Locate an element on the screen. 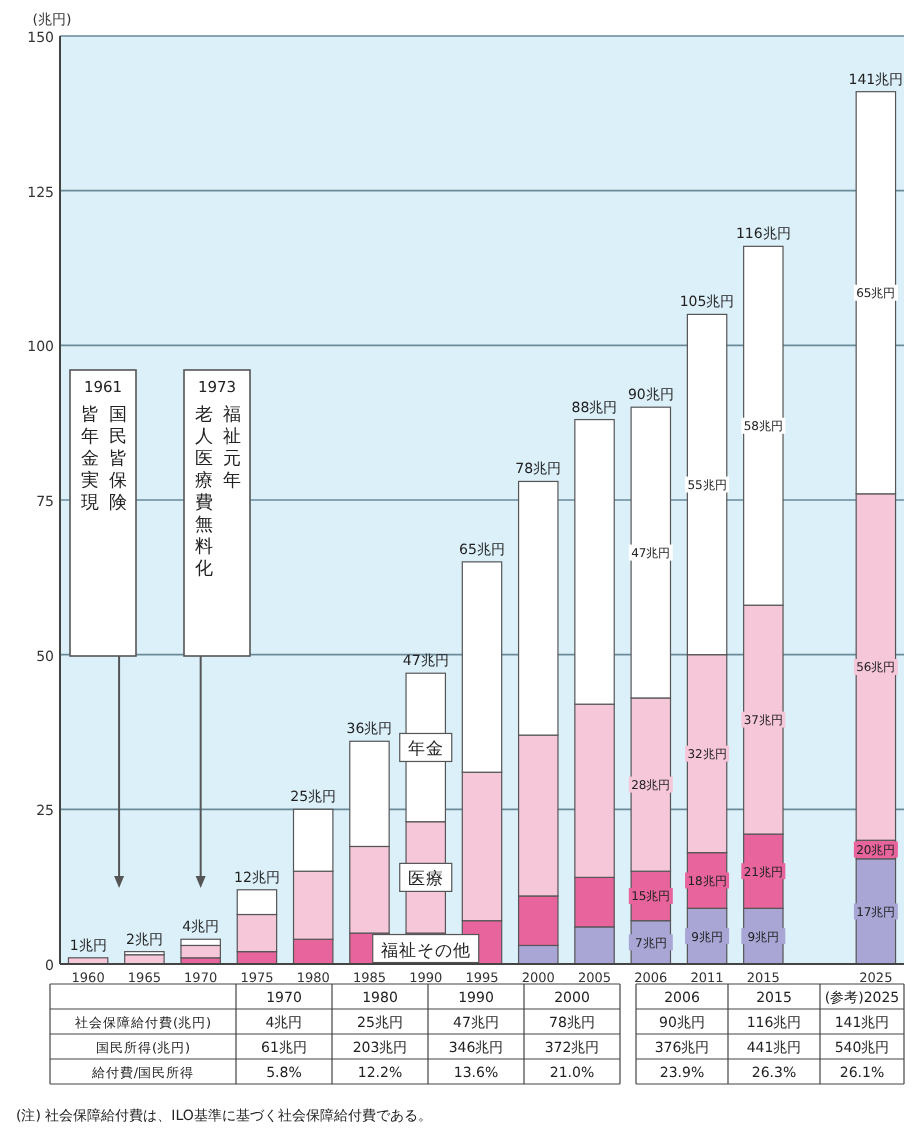 The image size is (918, 1140). series-label: 年金 is located at coordinates (425, 749).